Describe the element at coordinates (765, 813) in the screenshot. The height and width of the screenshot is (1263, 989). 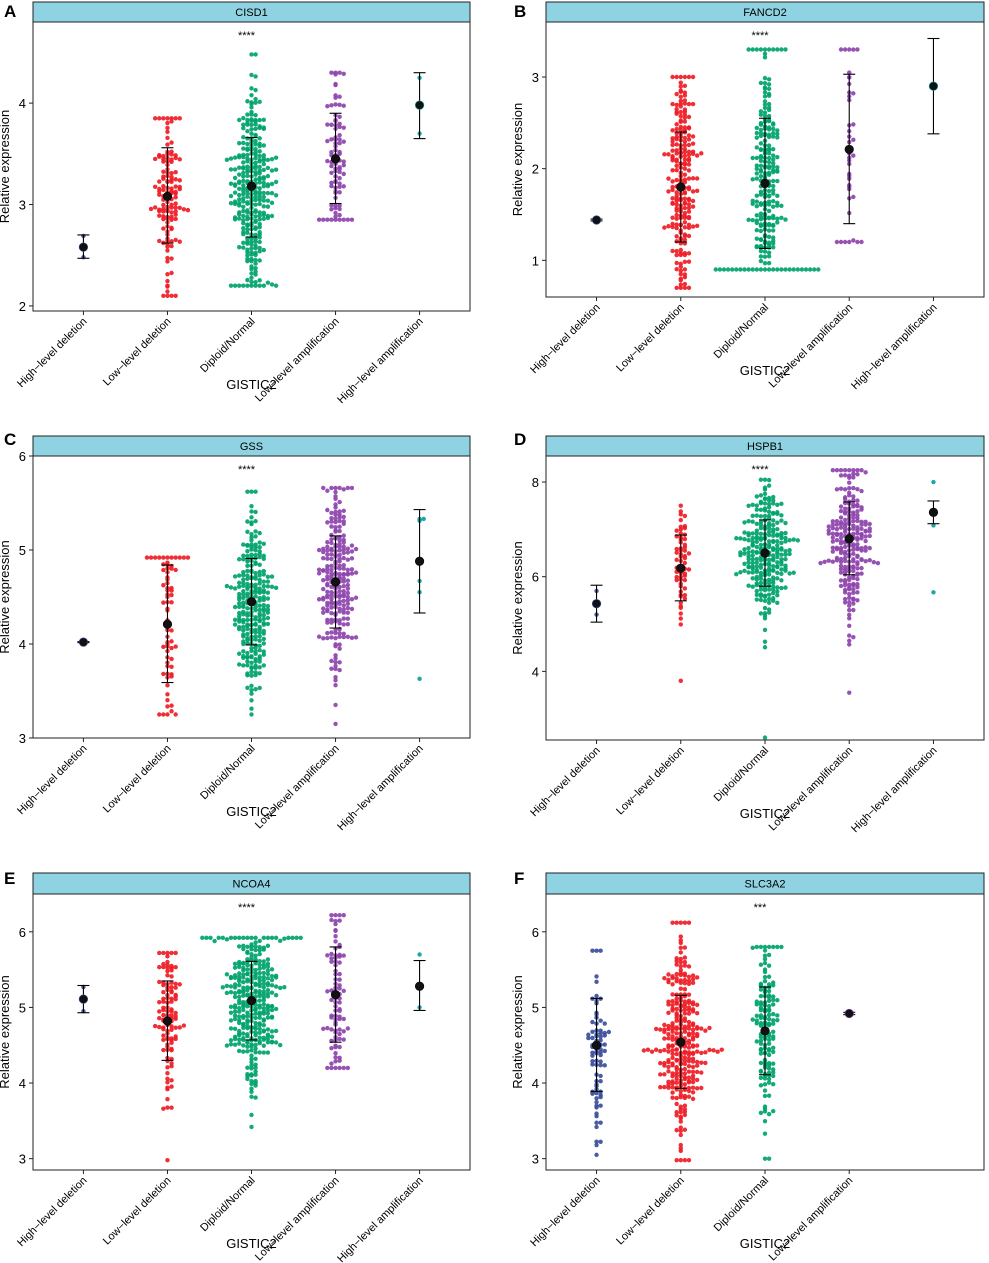
I see `x-axis-label: GISTIC2` at that location.